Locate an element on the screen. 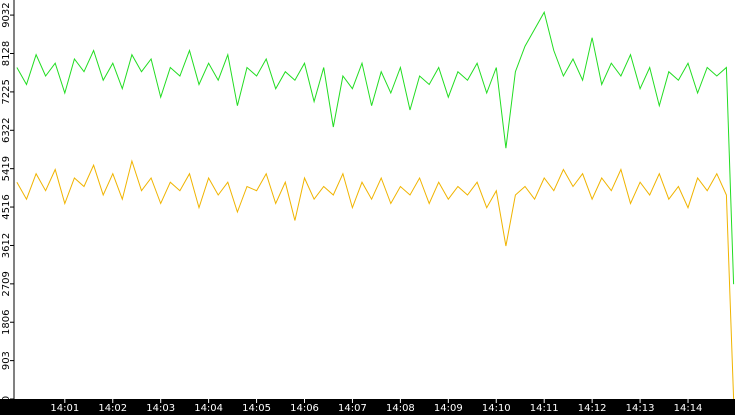 Image resolution: width=735 pixels, height=415 pixels. y-tick-label: 7225 is located at coordinates (6, 91).